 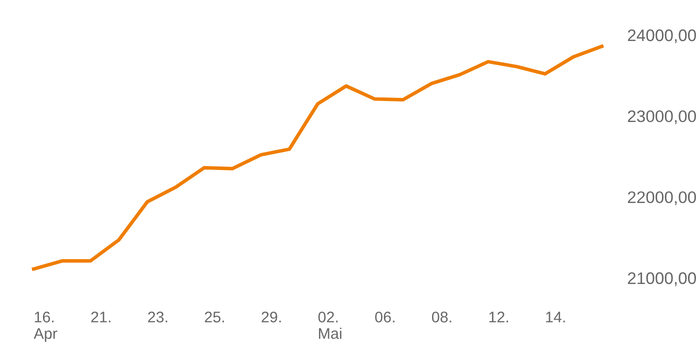 What do you see at coordinates (662, 36) in the screenshot?
I see `y-tick-label: 24000,00` at bounding box center [662, 36].